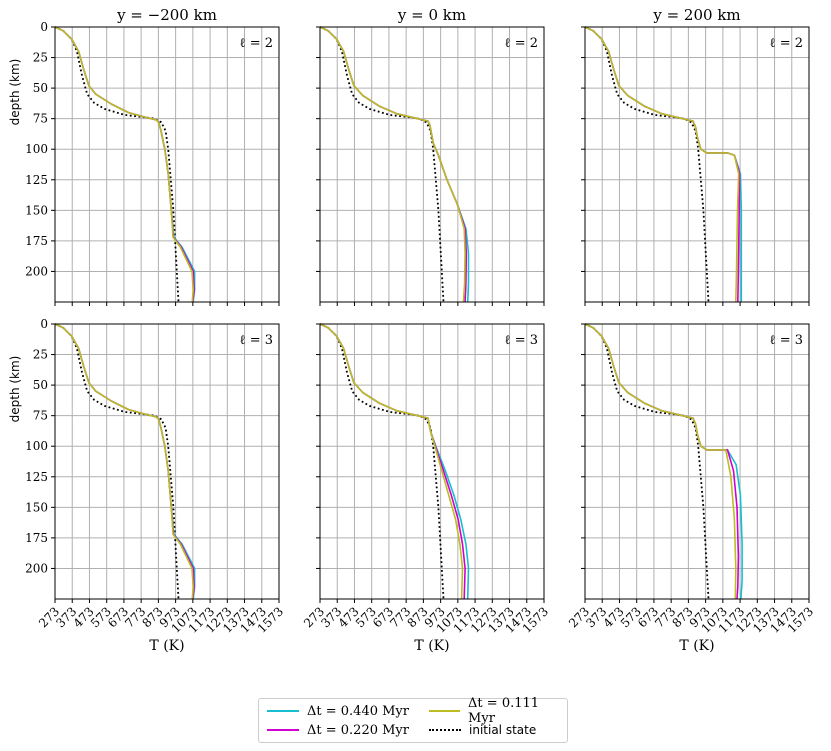 This screenshot has height=751, width=831. Describe the element at coordinates (445, 711) in the screenshot. I see `legend-swatch-dt0111` at that location.